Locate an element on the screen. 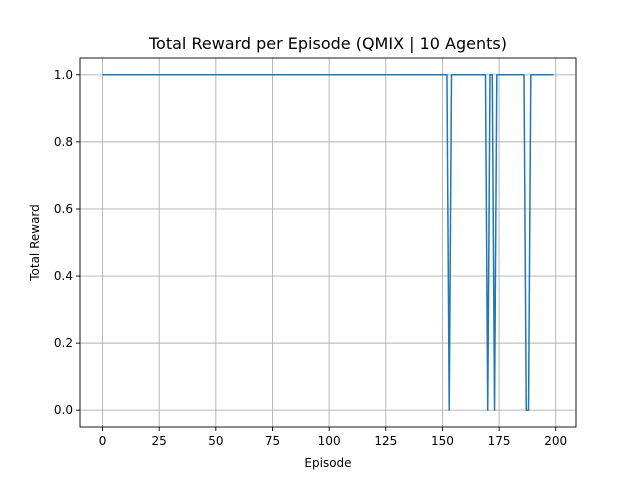  x-tick-label: 100 is located at coordinates (329, 441).